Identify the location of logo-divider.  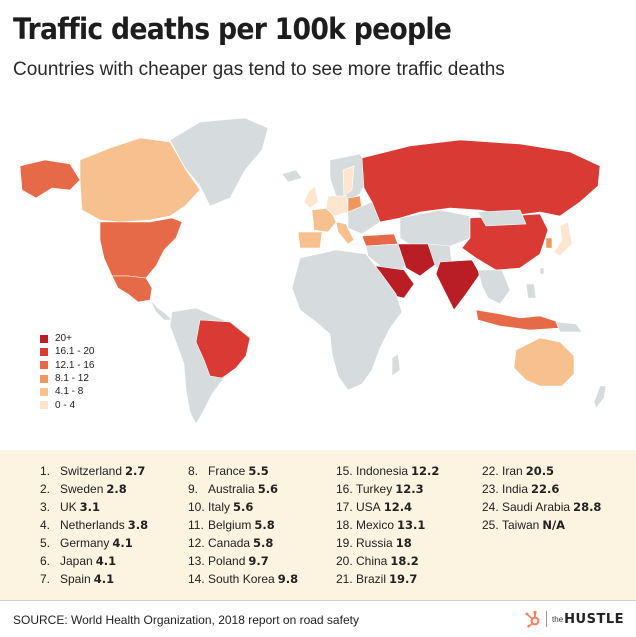
(547, 619).